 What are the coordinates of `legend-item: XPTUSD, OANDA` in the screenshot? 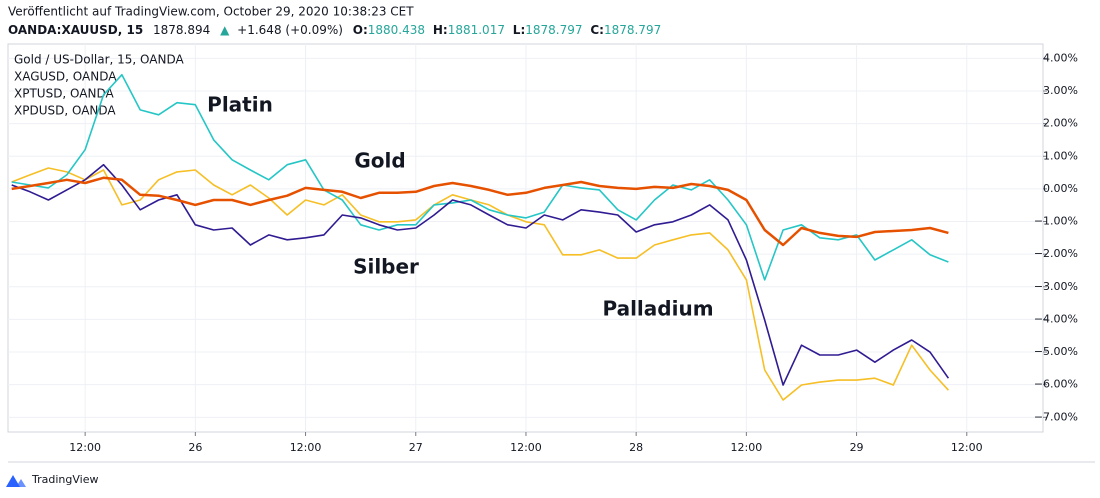 It's located at (64, 94).